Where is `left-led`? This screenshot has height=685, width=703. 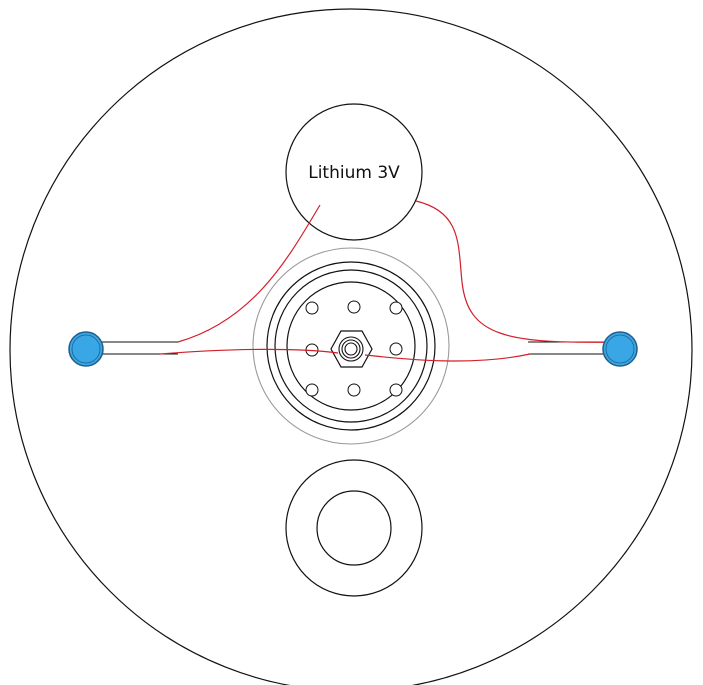
left-led is located at coordinates (86, 349).